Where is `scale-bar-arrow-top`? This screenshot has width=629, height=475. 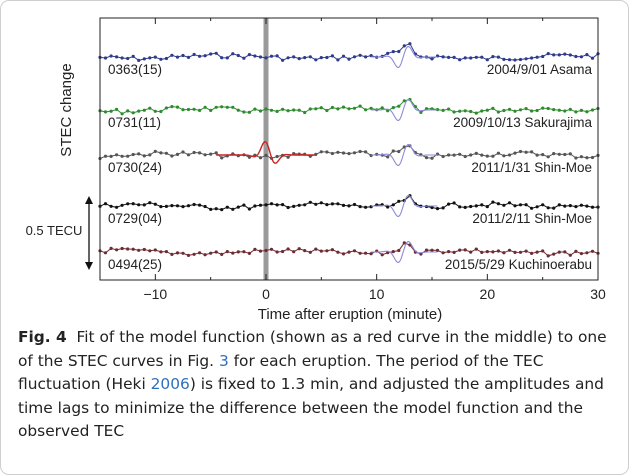
scale-bar-arrow-top is located at coordinates (89, 200).